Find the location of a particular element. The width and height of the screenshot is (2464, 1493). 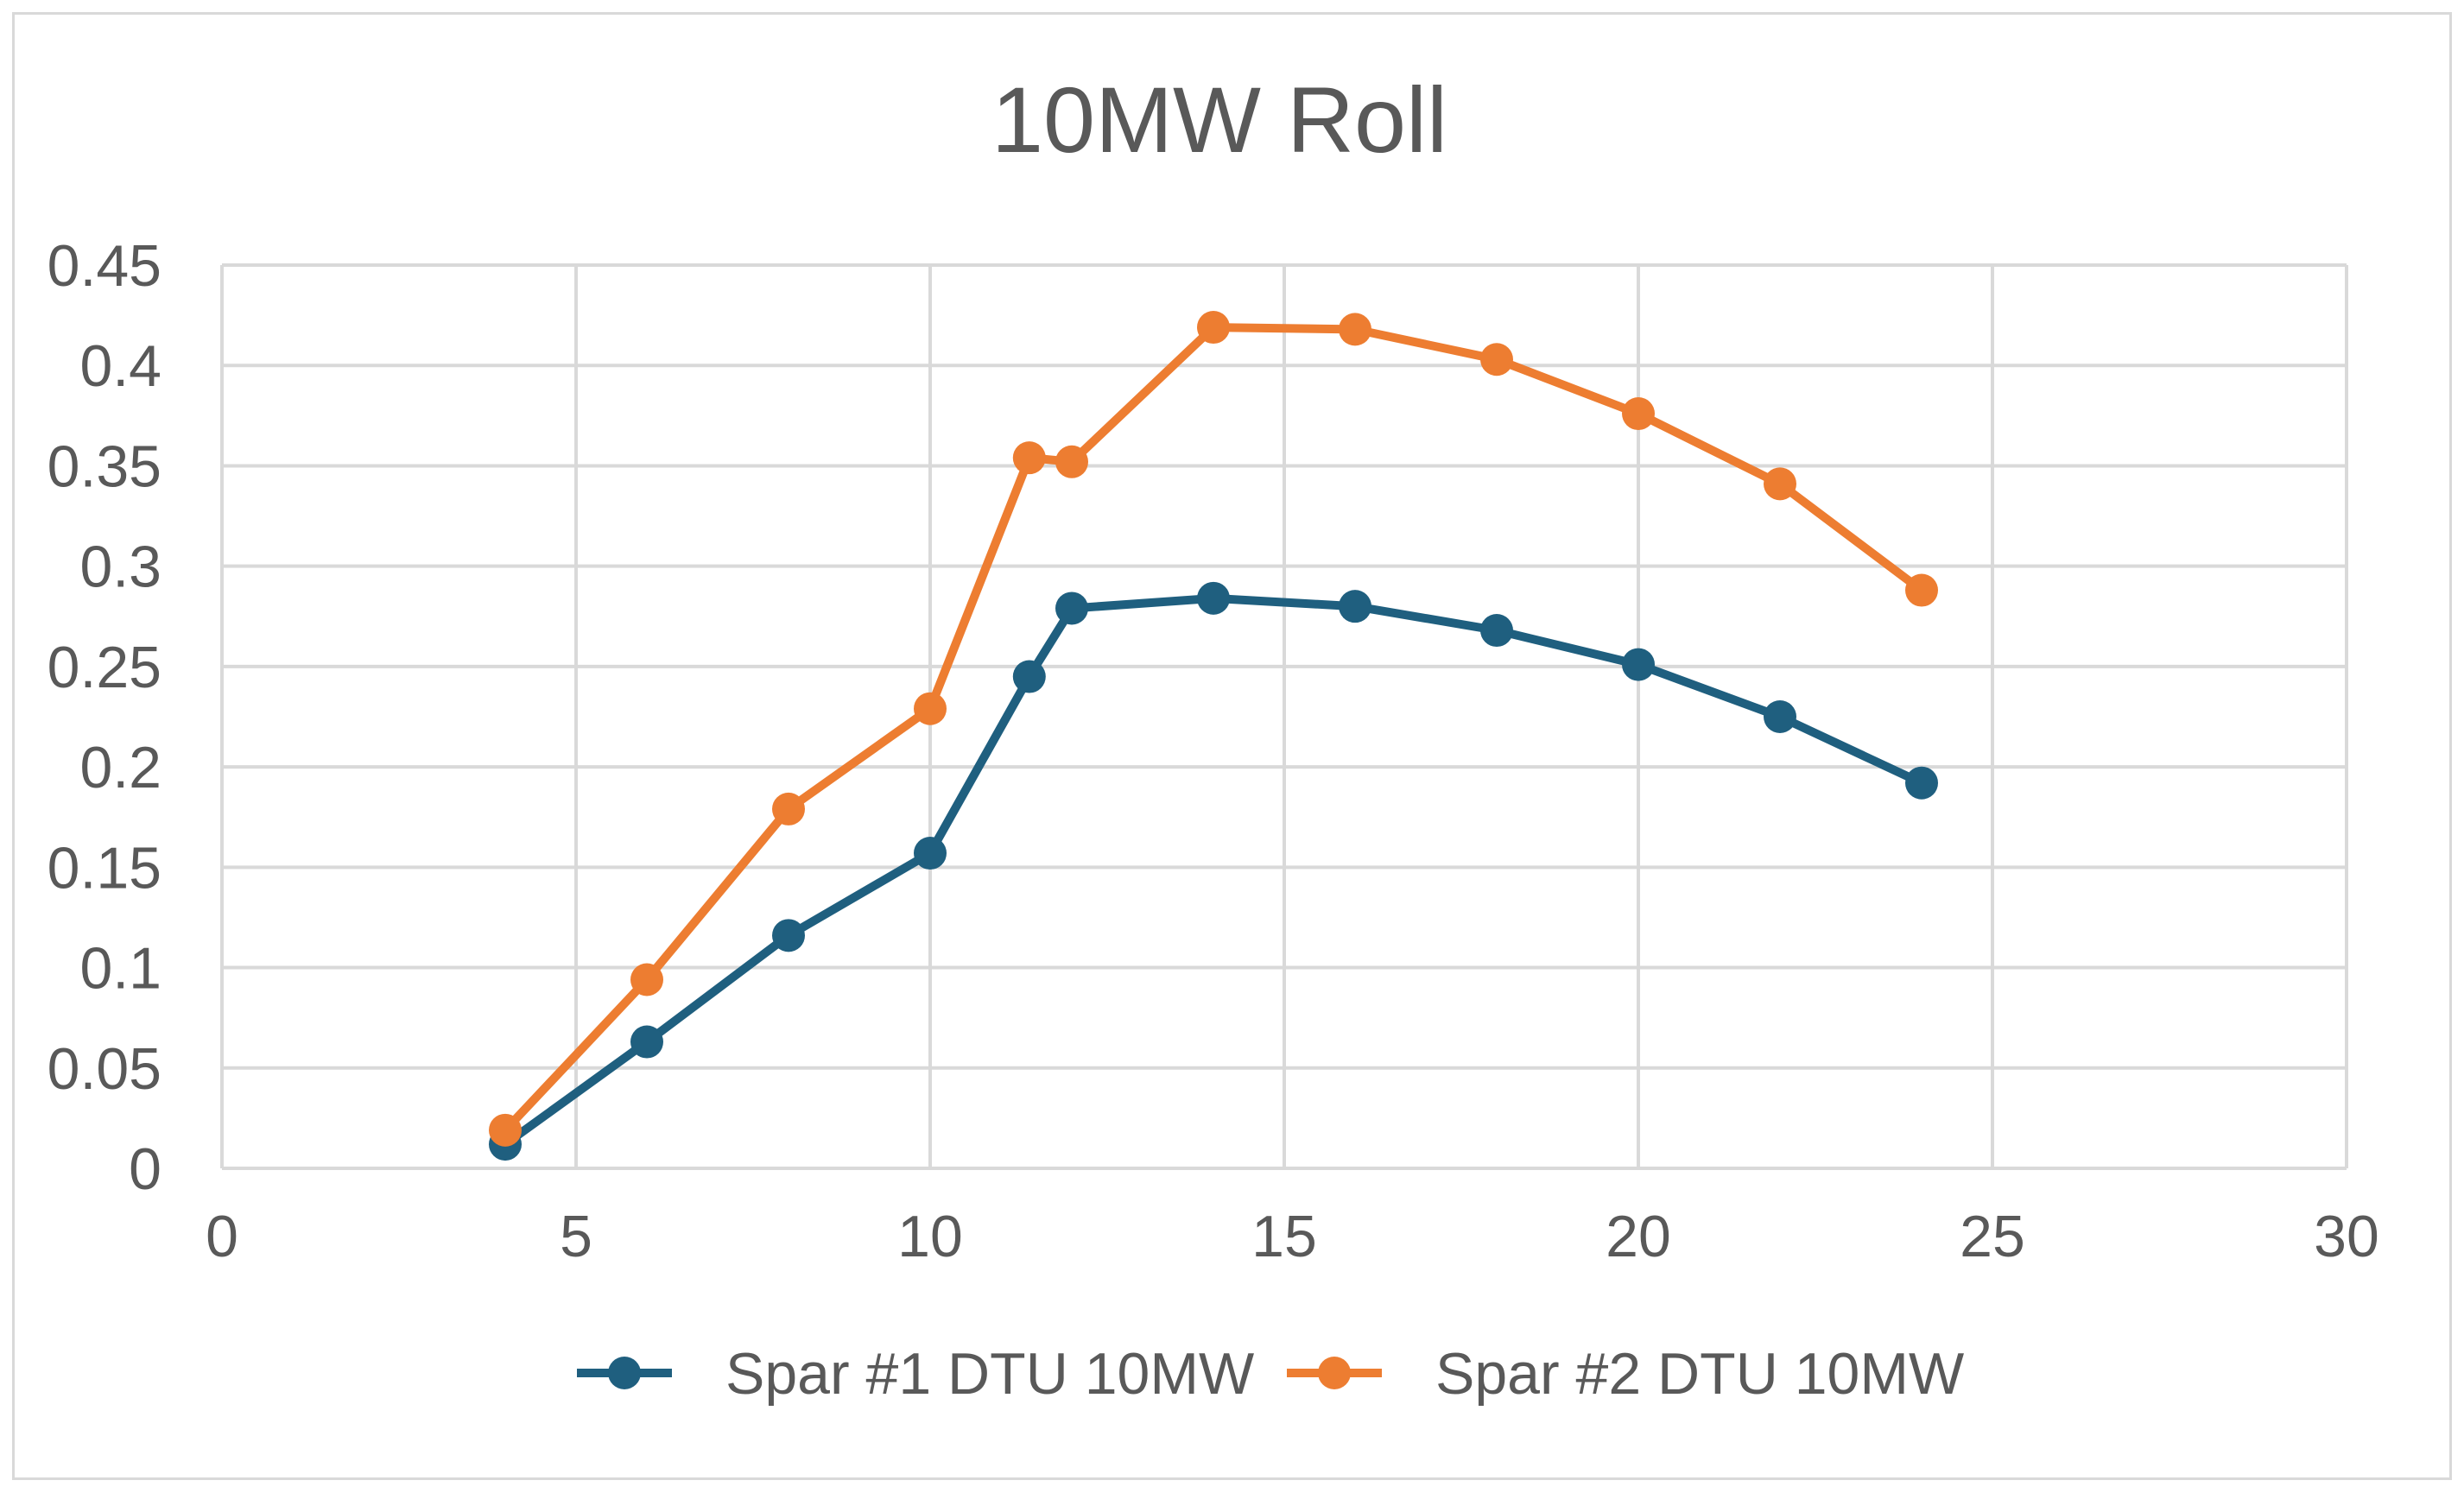

legend: Spar #1 DTU 10MW Spar #2 DTU 10MW is located at coordinates (1270, 1374).